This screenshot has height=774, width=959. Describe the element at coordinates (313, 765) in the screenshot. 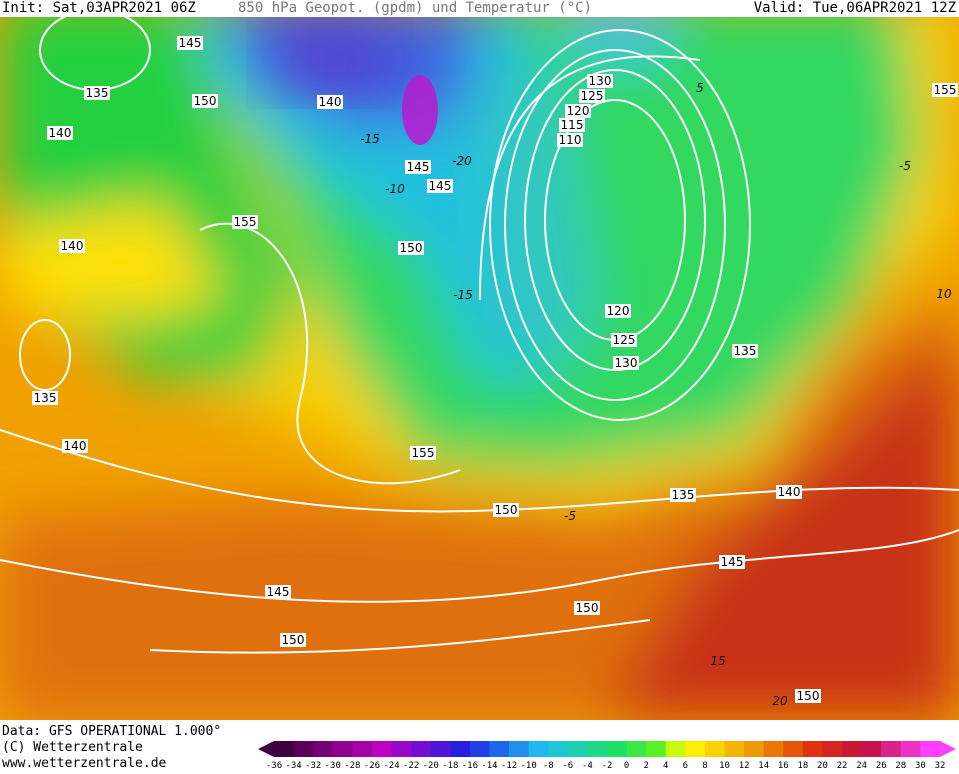

I see `colorbar-label: -32` at that location.